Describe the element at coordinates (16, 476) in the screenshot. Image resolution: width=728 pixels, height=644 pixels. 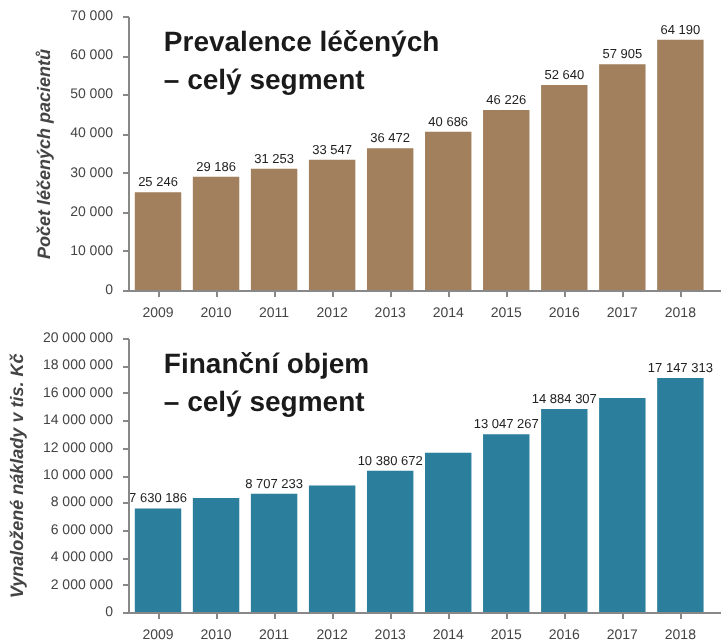
I see `y-axis-title: Vynaložené náklady v tis. Kč` at that location.